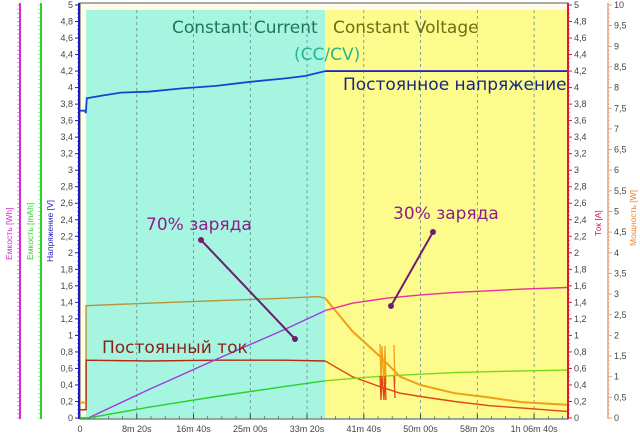 This screenshot has width=640, height=437. I want to click on svg-text: 8m 20s, so click(137, 429).